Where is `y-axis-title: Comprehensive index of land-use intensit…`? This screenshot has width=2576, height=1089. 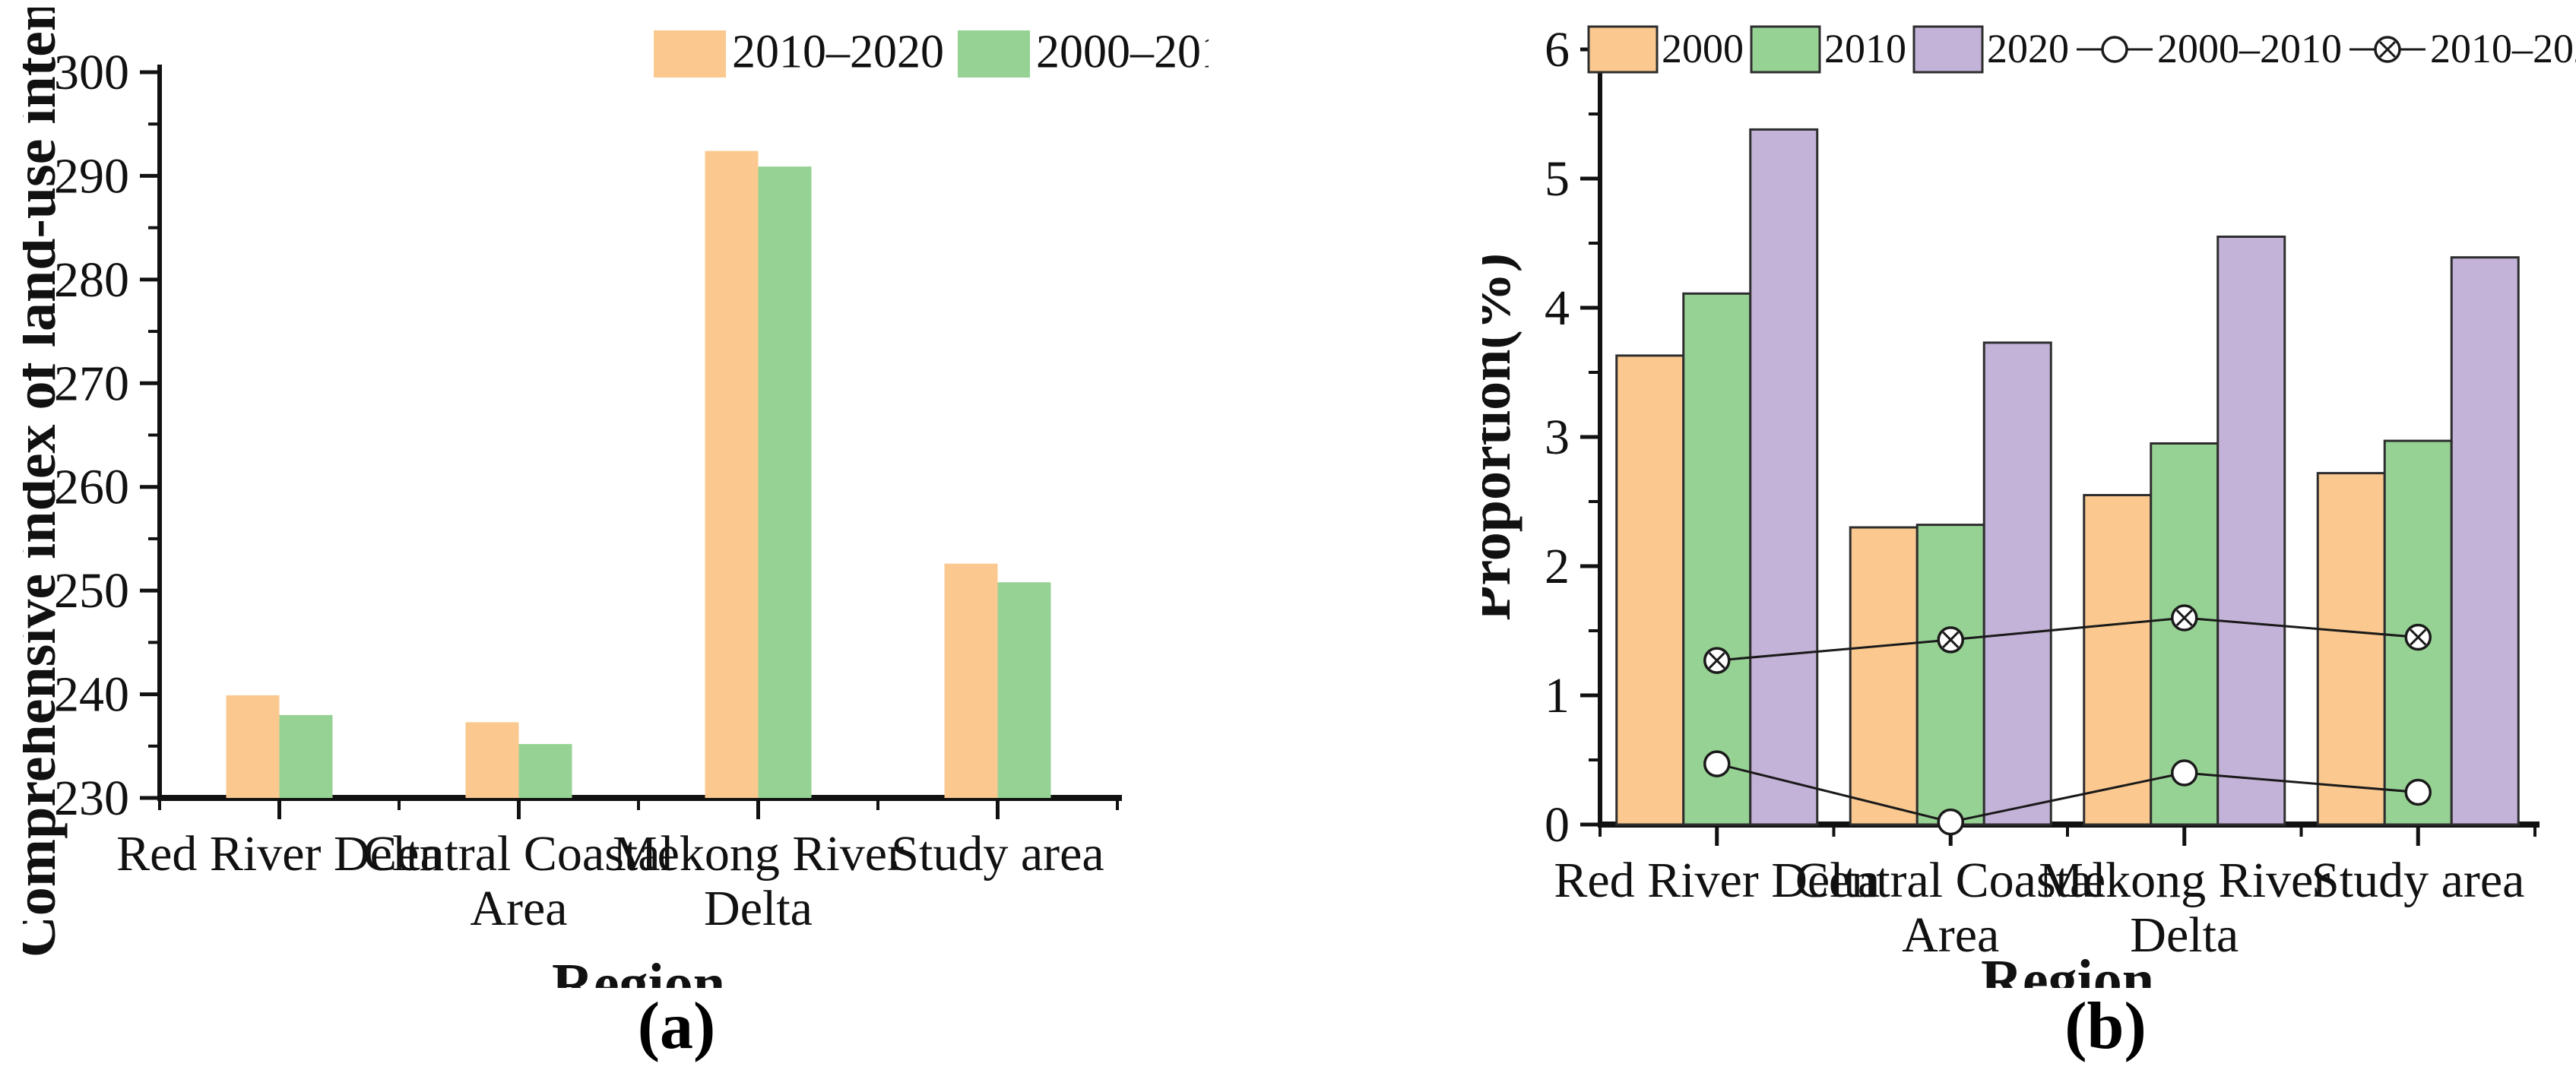 y-axis-title: Comprehensive index of land-use intensit… is located at coordinates (45, 483).